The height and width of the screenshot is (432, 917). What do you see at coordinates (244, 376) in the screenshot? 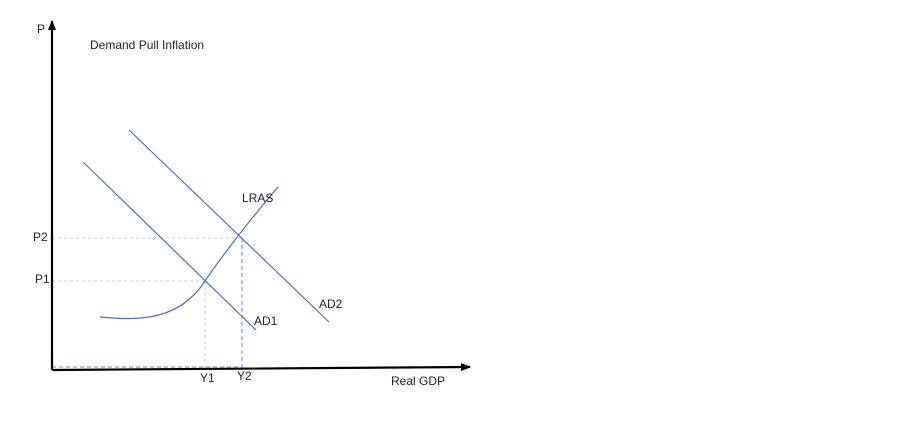
I see `y2-label: Y2` at bounding box center [244, 376].